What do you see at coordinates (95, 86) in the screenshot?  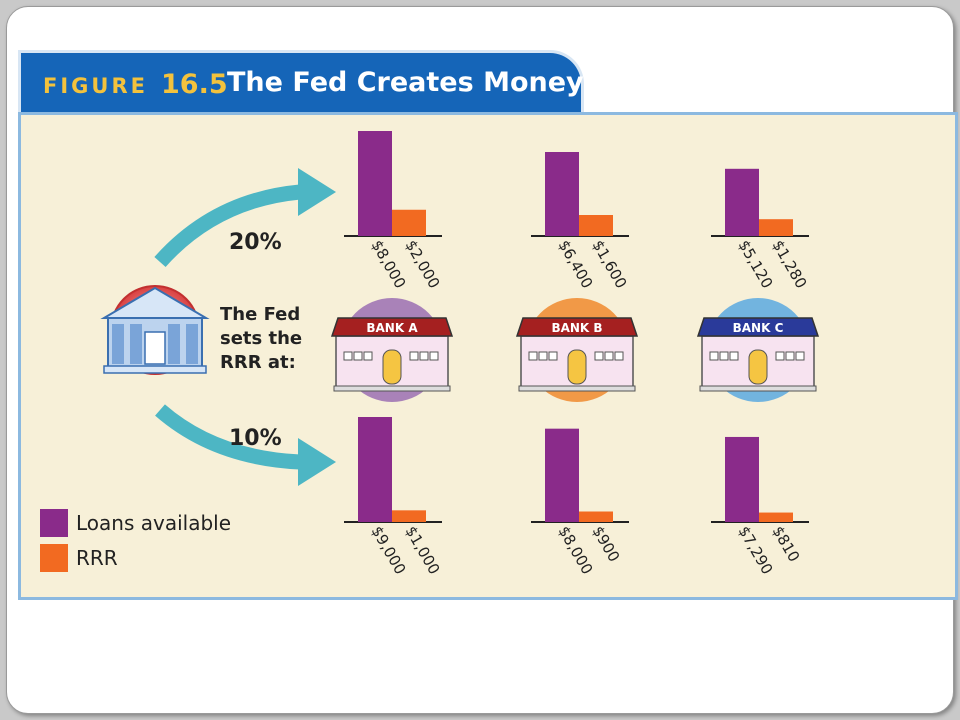 I see `figure-label: FIGURE` at bounding box center [95, 86].